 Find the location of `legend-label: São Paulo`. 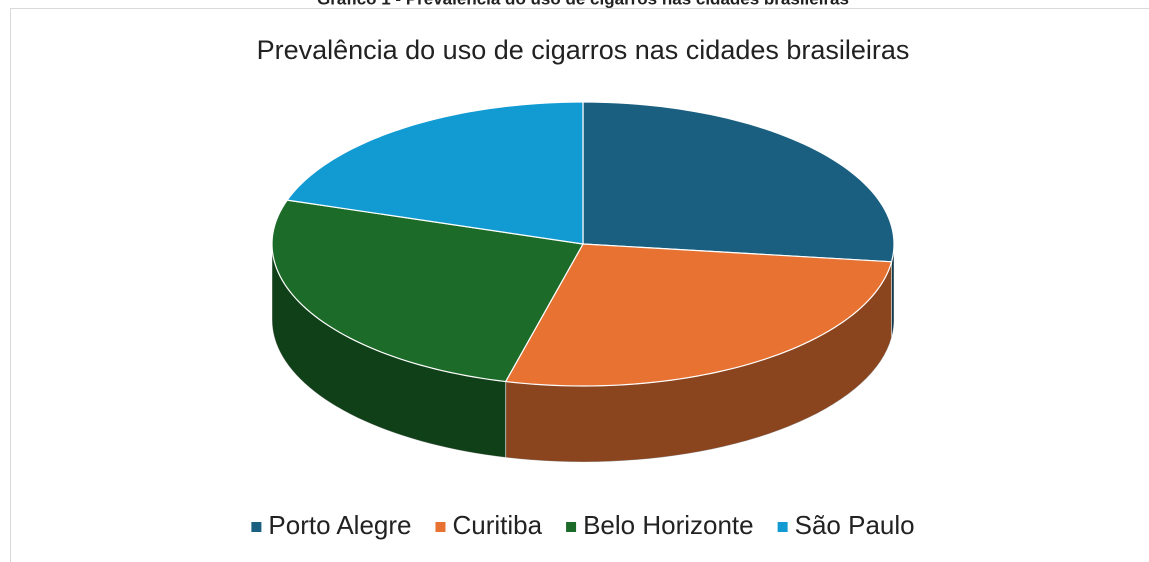

legend-label: São Paulo is located at coordinates (855, 525).